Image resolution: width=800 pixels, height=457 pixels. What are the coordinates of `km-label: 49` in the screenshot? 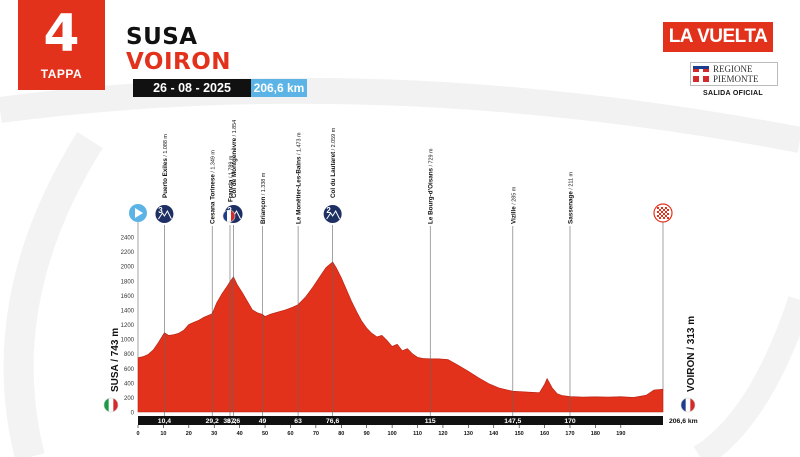 It's located at (263, 421).